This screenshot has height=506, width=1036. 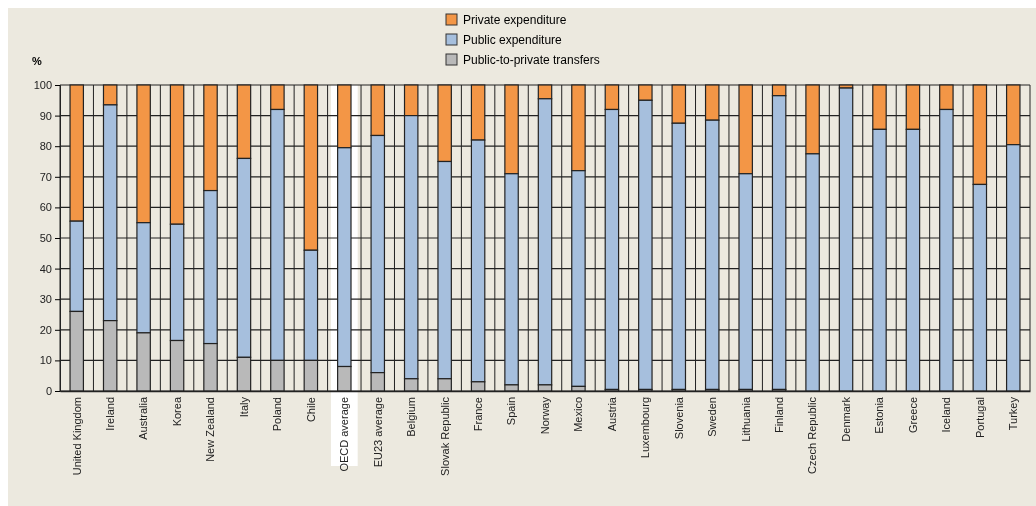 I want to click on x-tick-label: Spain, so click(x=511, y=411).